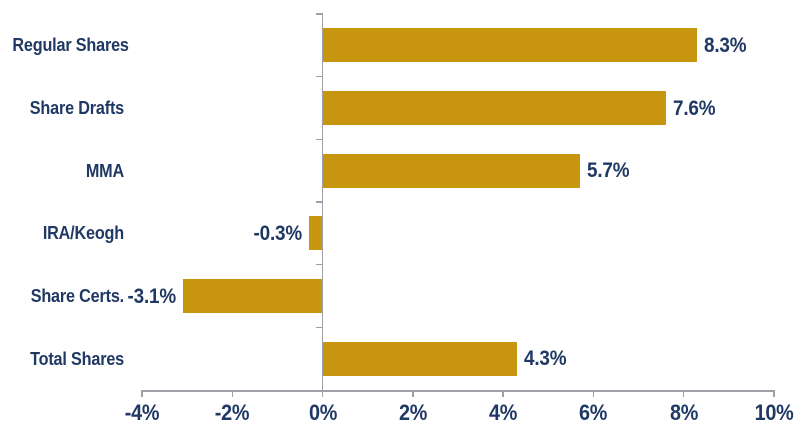  Describe the element at coordinates (77, 108) in the screenshot. I see `category-label: Share Drafts` at that location.